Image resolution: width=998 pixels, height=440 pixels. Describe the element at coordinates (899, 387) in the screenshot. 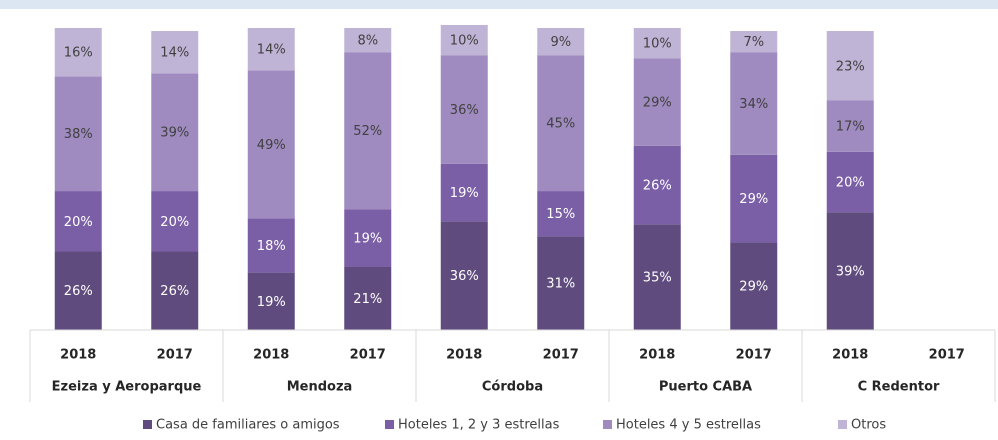

I see `group-label: C Redentor` at that location.